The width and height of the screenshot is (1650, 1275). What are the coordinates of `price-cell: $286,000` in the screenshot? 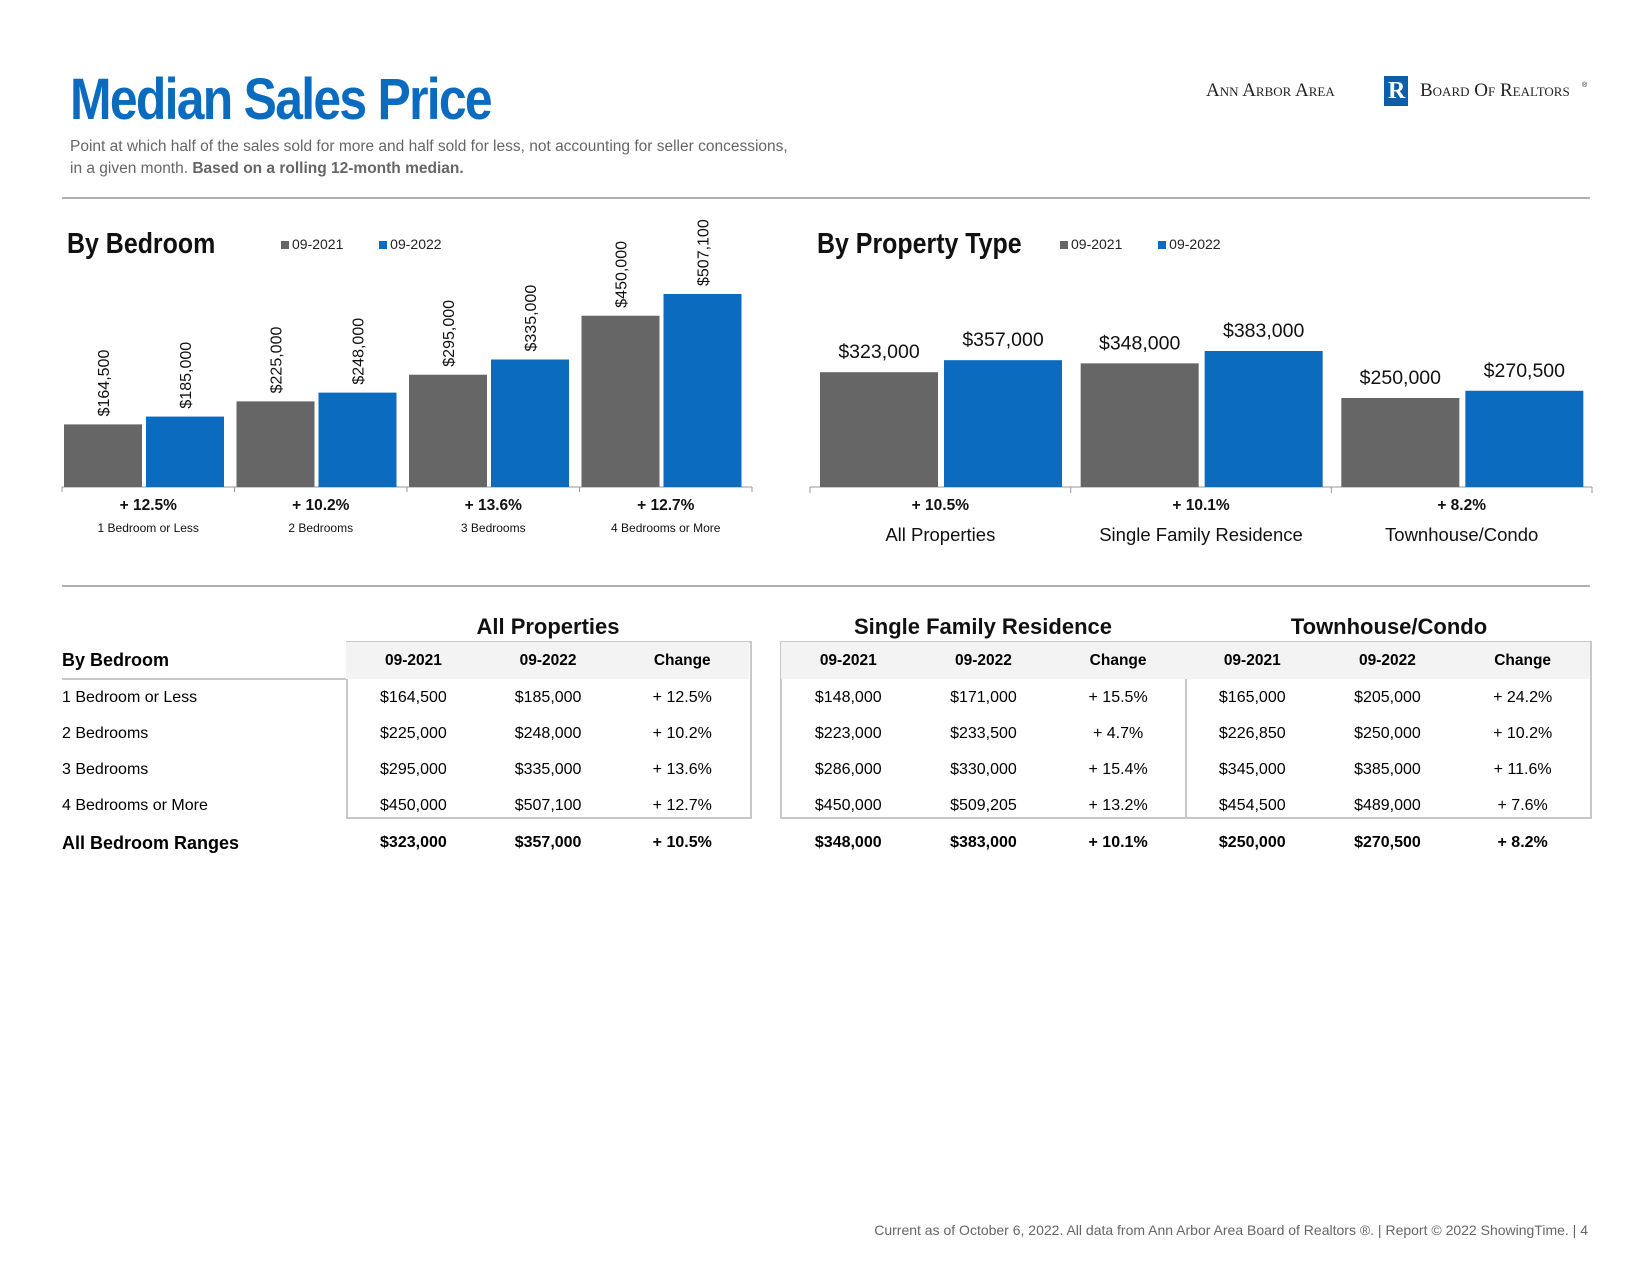 It's located at (848, 769).